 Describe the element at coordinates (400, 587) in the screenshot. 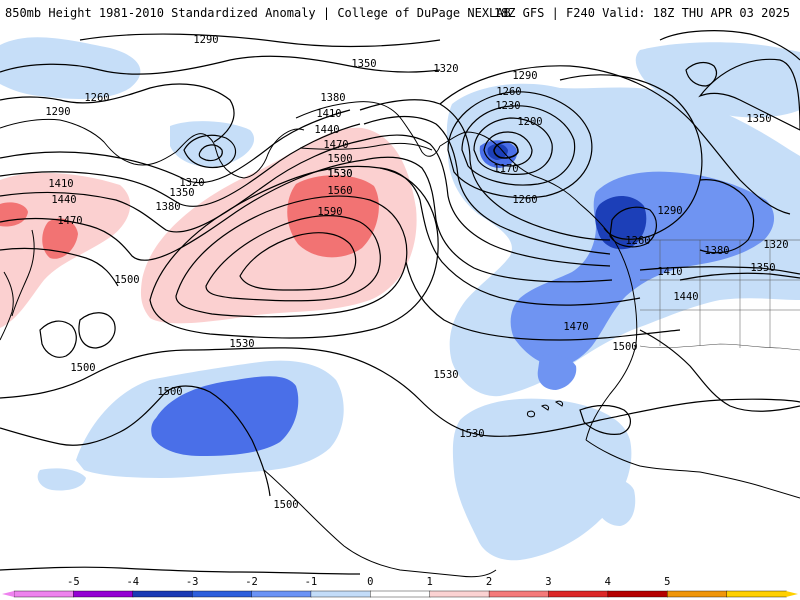

I see `color-scale-legend: -5 -4 -3 -2 -1 0 1 2 3 4 5` at that location.